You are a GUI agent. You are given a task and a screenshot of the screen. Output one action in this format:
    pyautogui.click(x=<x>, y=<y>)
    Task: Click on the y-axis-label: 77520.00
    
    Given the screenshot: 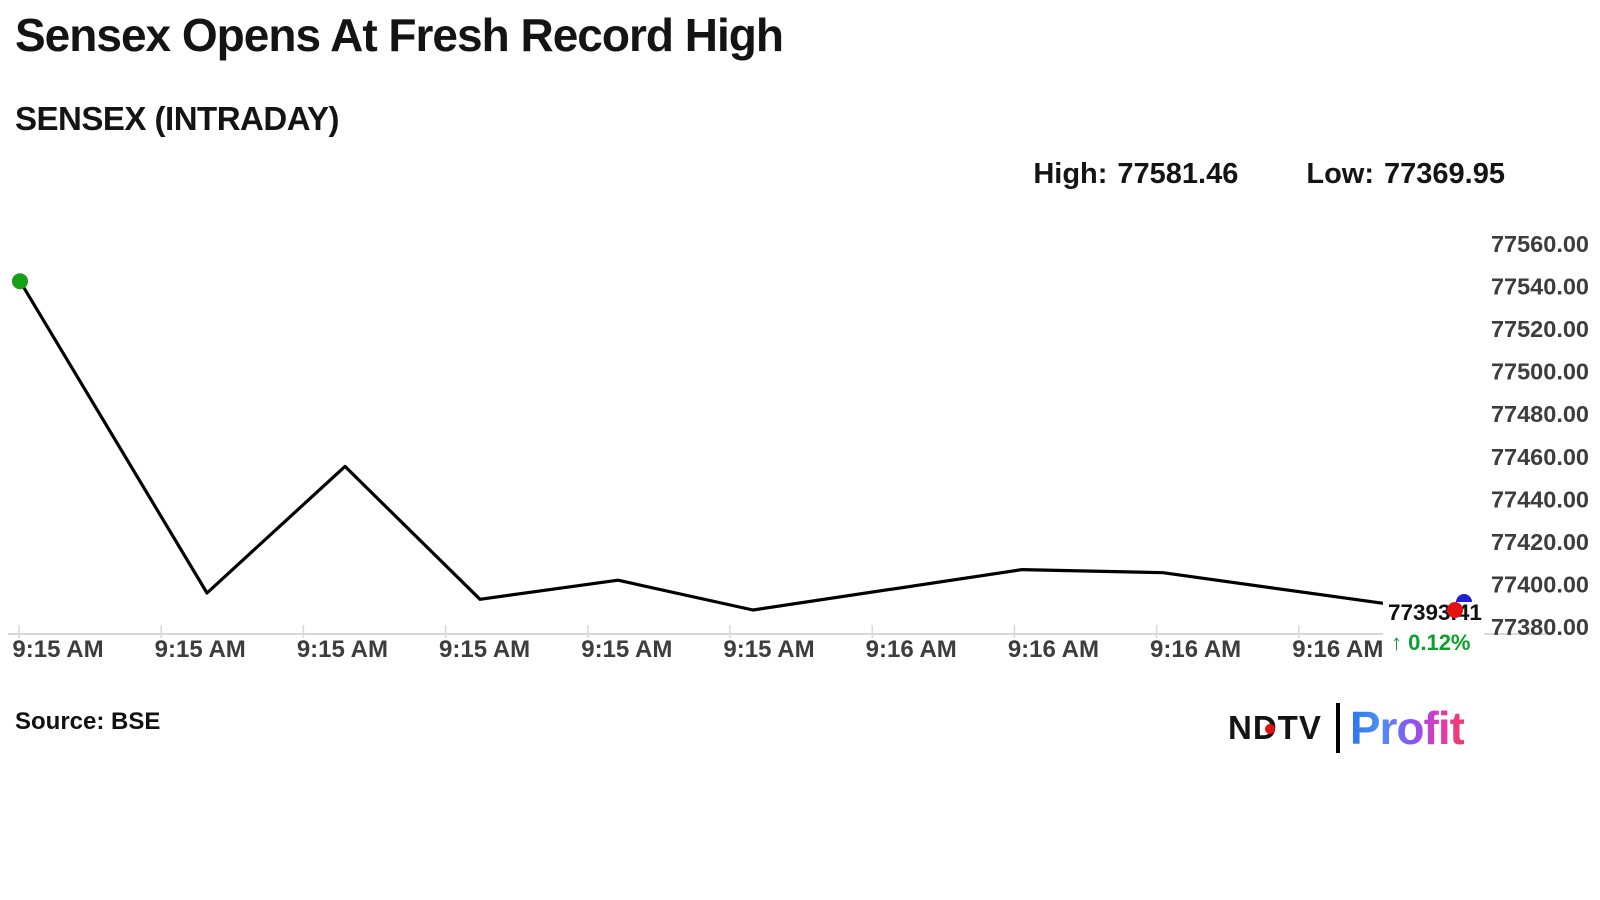 What is the action you would take?
    pyautogui.click(x=1540, y=329)
    